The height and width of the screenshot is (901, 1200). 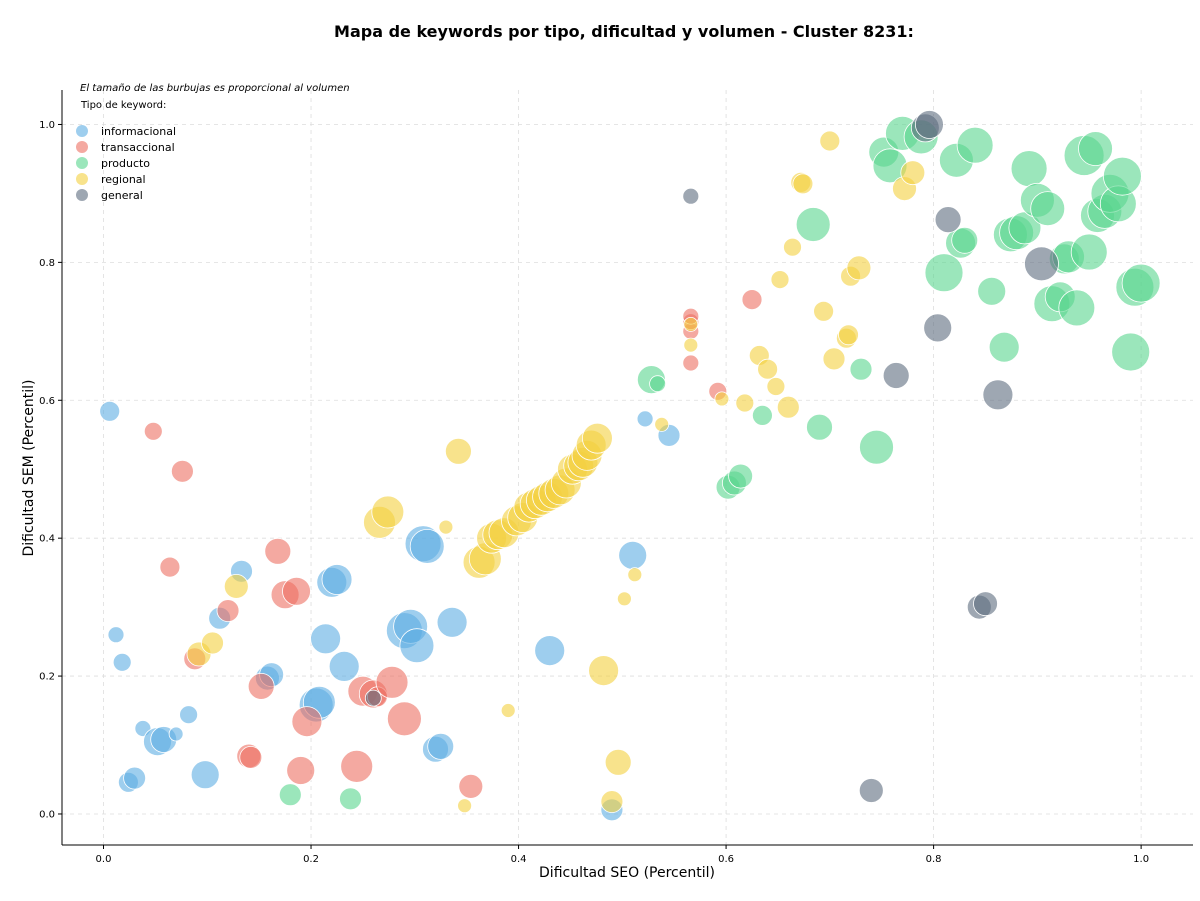 What do you see at coordinates (125, 163) in the screenshot?
I see `legend-label-producto: producto` at bounding box center [125, 163].